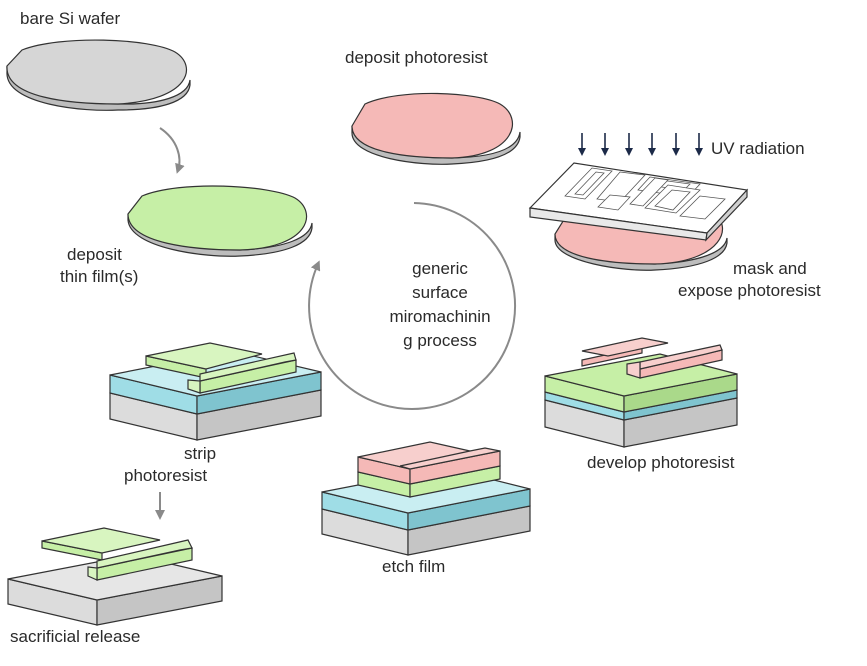 This screenshot has height=666, width=867. I want to click on label-mask-expose-2: expose photoresist, so click(749, 290).